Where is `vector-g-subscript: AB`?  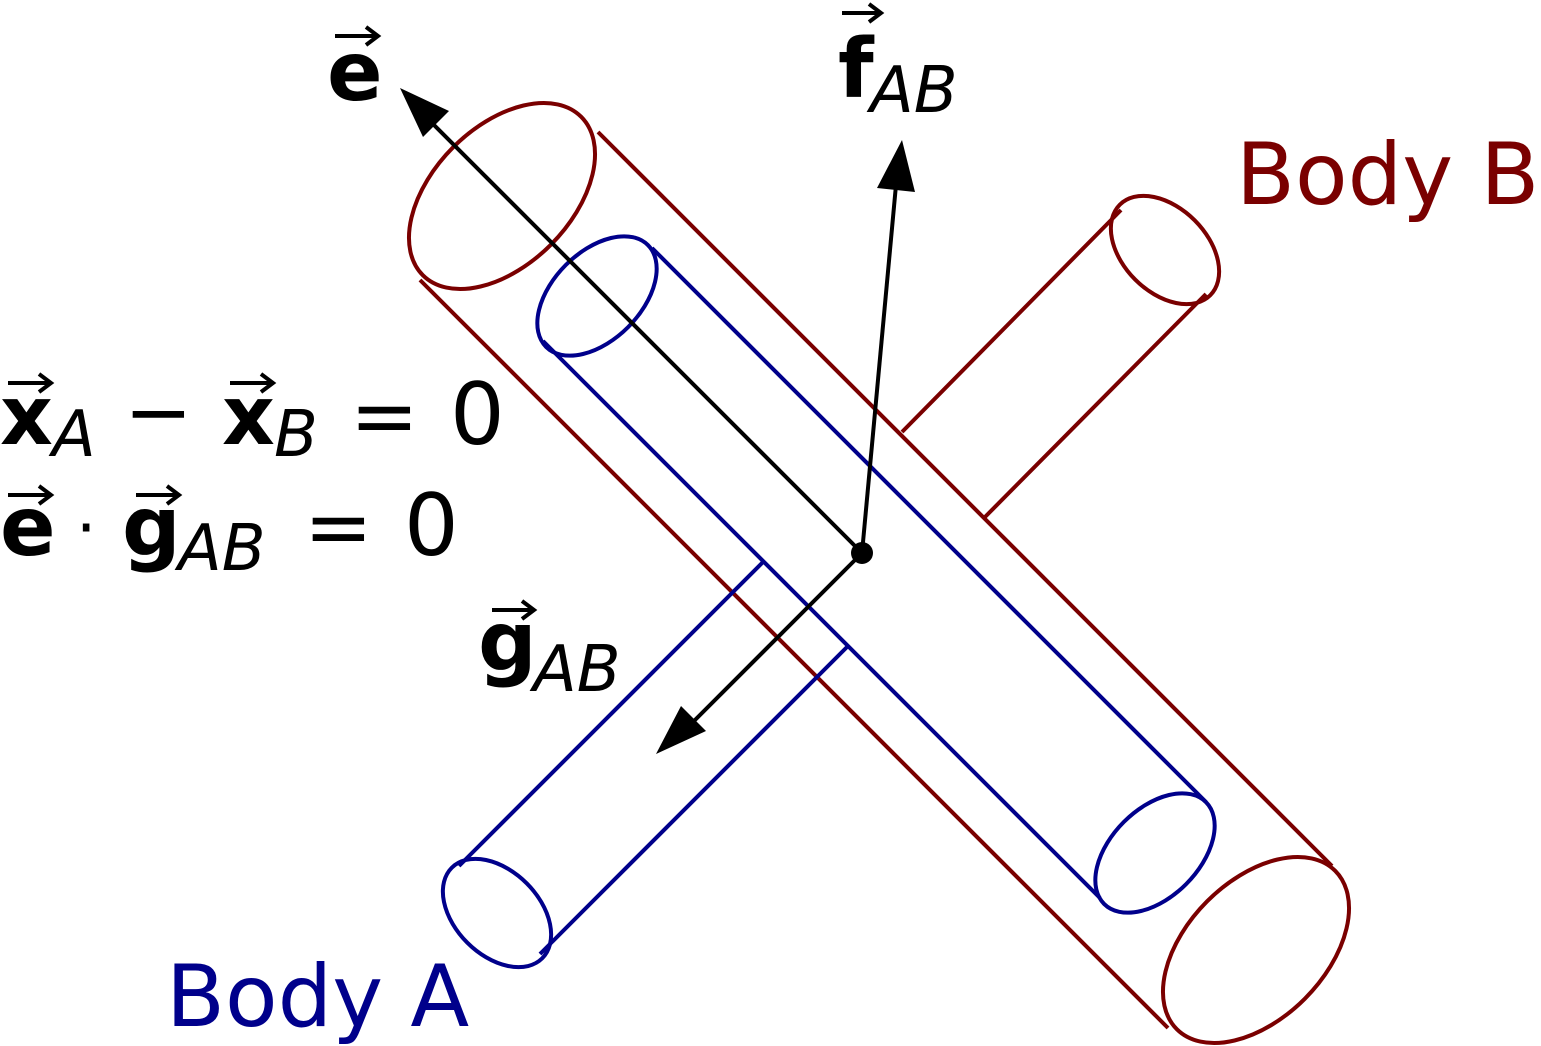 vector-g-subscript: AB is located at coordinates (575, 670).